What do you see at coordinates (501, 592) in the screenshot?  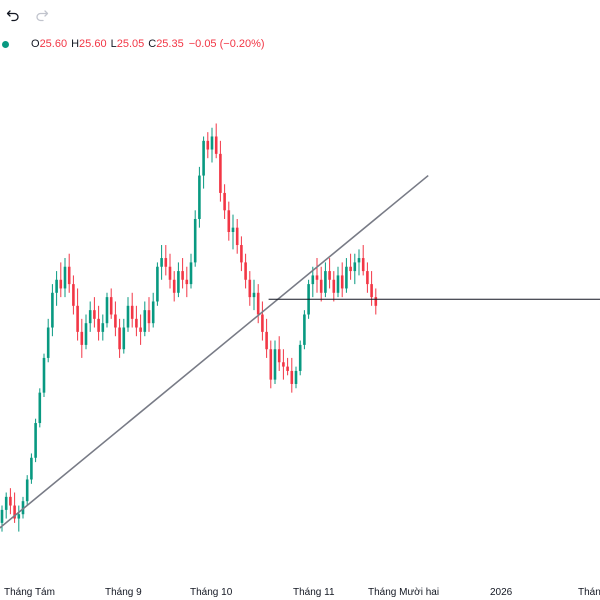 I see `x-axis-label: 2026` at bounding box center [501, 592].